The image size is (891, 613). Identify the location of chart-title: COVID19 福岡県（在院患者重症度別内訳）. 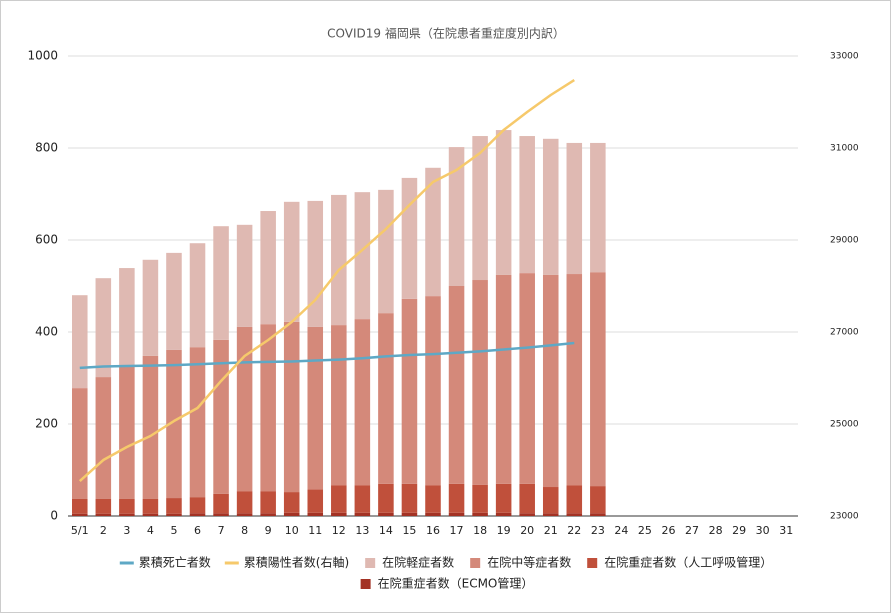
(446, 33).